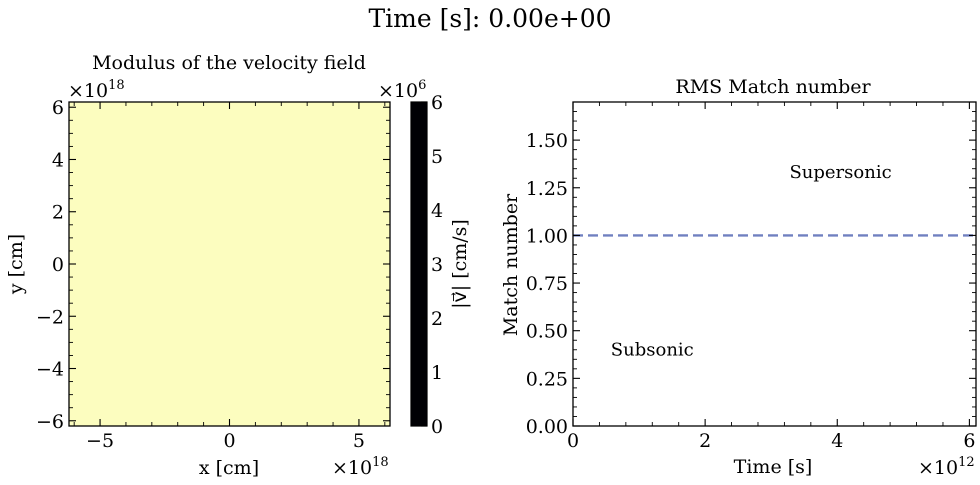 The image size is (980, 485). I want to click on y-tick-label: 0.25, so click(547, 379).